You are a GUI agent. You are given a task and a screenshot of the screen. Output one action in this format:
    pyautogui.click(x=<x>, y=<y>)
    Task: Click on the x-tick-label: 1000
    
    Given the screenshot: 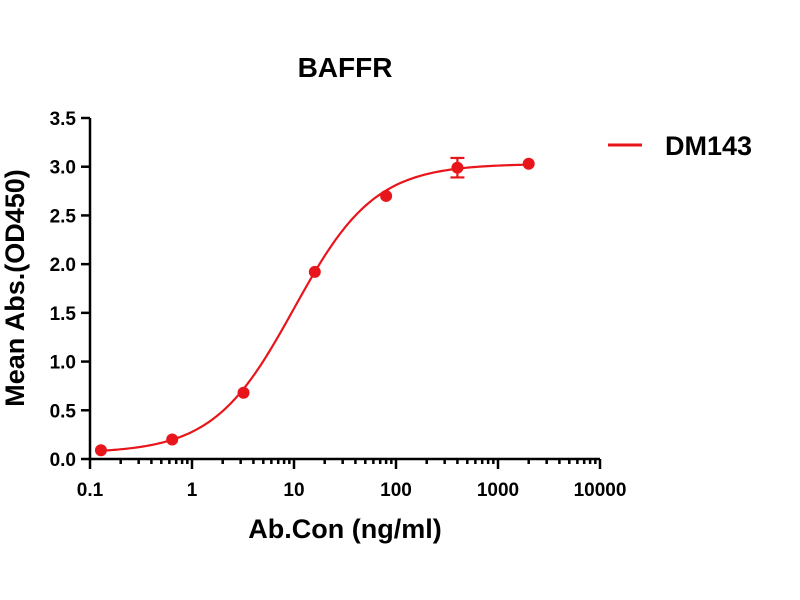 What is the action you would take?
    pyautogui.click(x=498, y=490)
    